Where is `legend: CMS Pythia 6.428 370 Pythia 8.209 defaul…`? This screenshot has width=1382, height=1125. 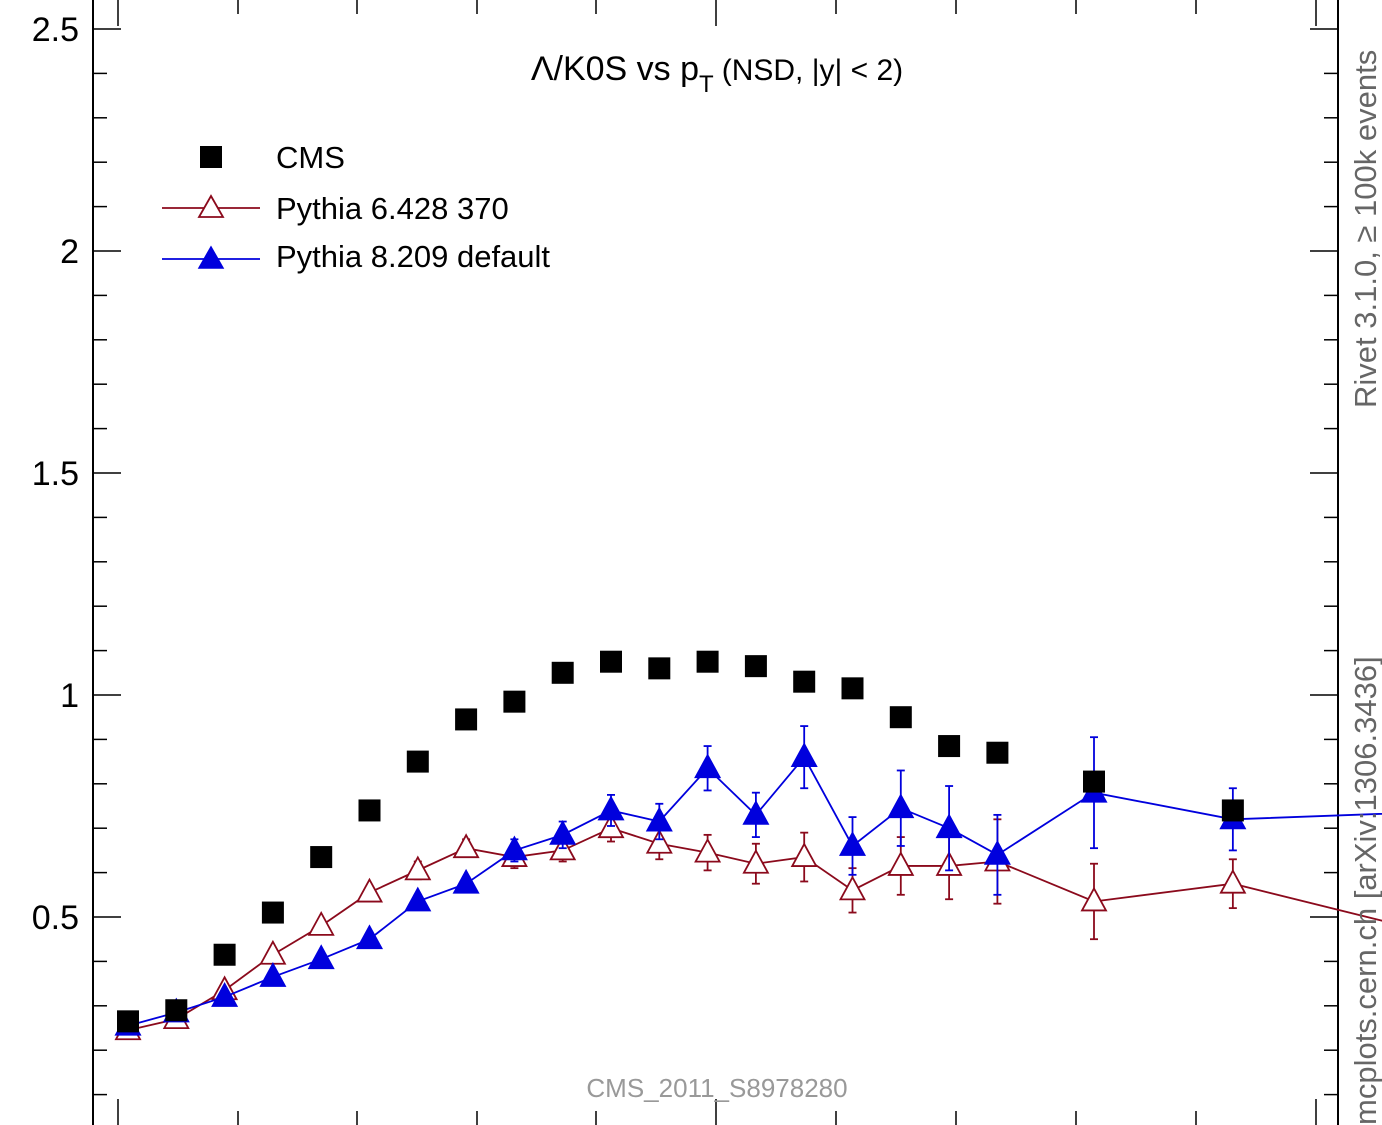
legend: CMS Pythia 6.428 370 Pythia 8.209 defaul… is located at coordinates (356, 207).